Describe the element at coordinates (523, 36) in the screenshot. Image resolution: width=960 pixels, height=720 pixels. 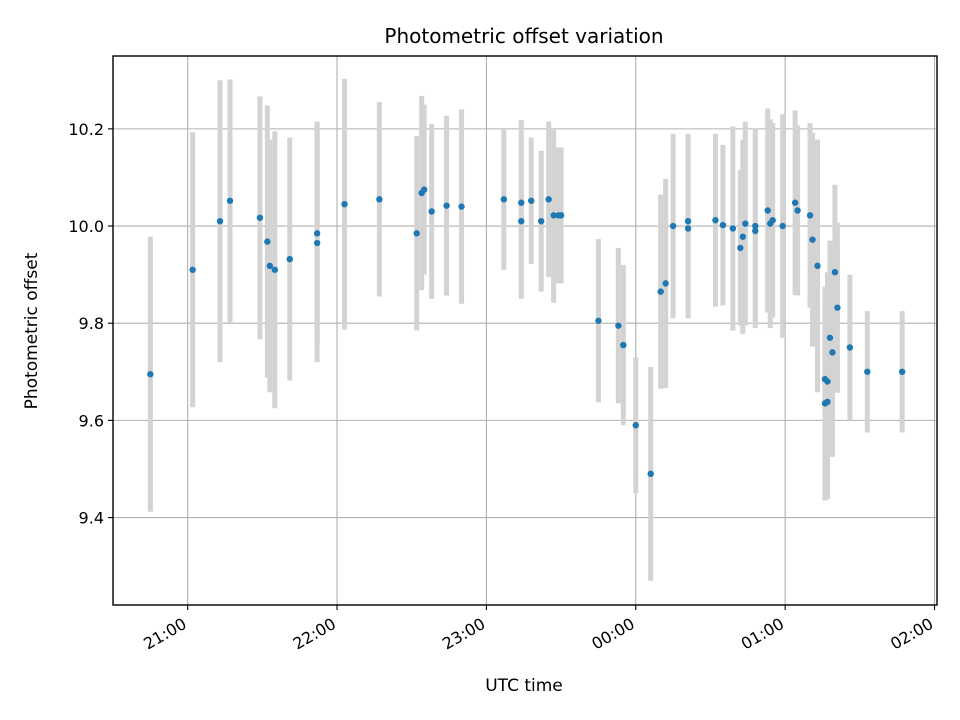
I see `chart-title: Photometric offset variation` at that location.